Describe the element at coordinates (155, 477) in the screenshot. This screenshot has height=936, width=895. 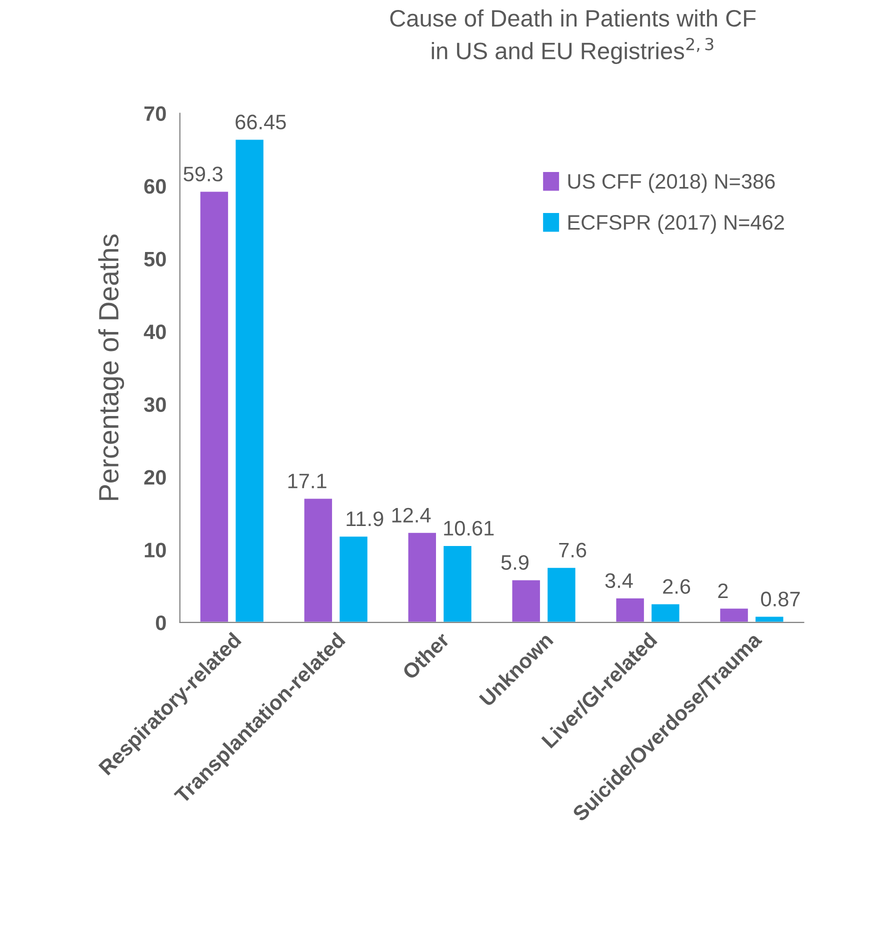
I see `y-tick-label: 20` at that location.